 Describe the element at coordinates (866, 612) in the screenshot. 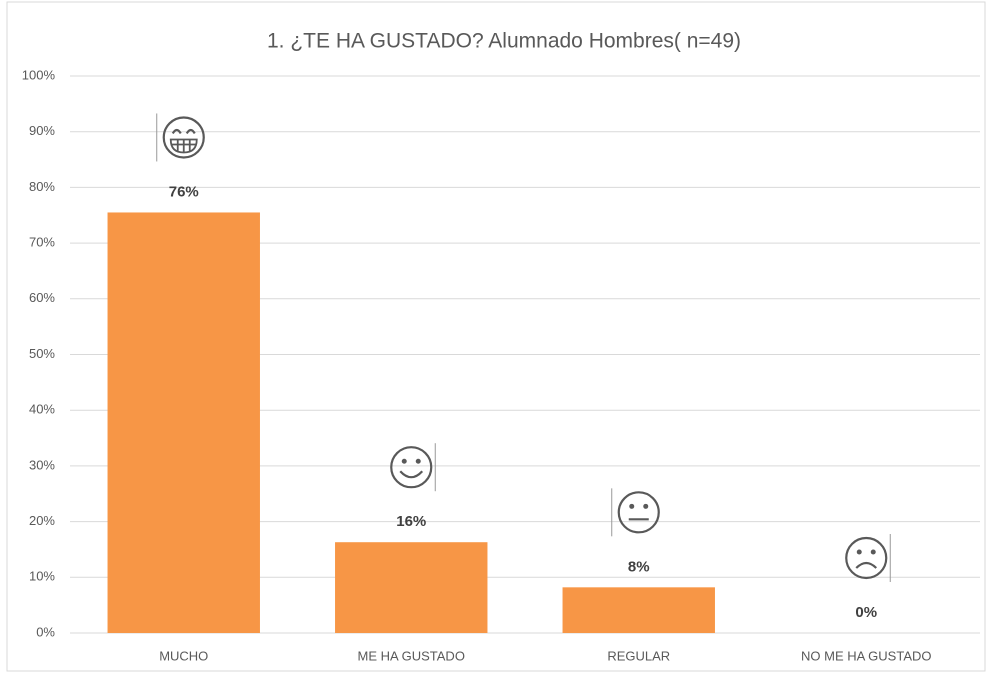

I see `data-label: 0%` at that location.